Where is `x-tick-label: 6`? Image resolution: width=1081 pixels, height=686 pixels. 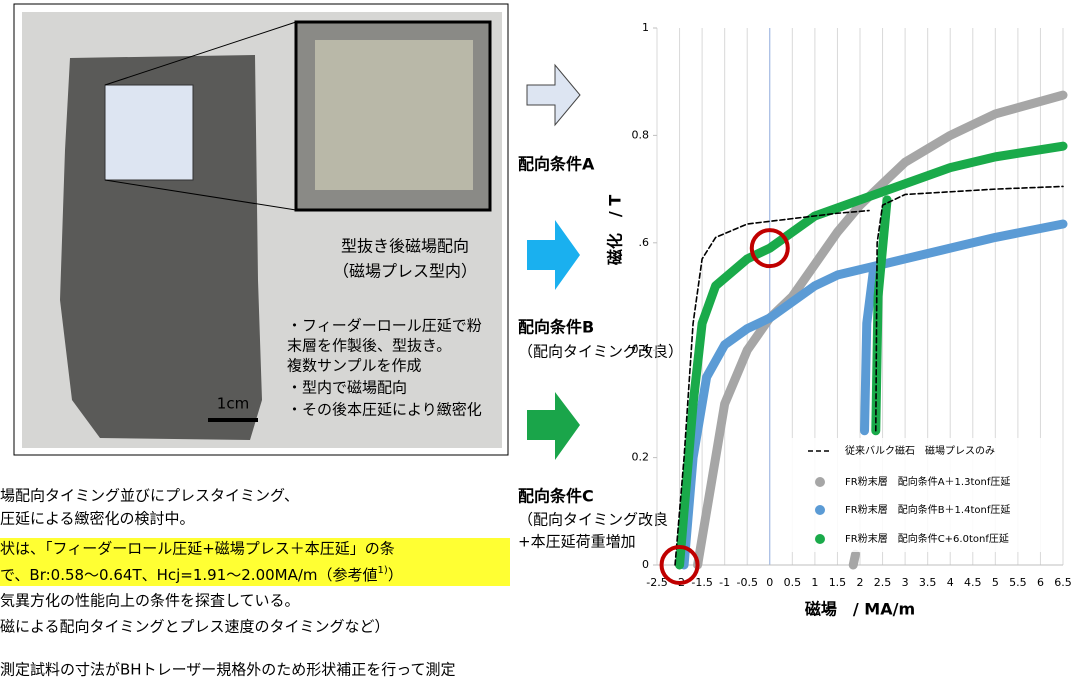 x-tick-label: 6 is located at coordinates (1040, 582).